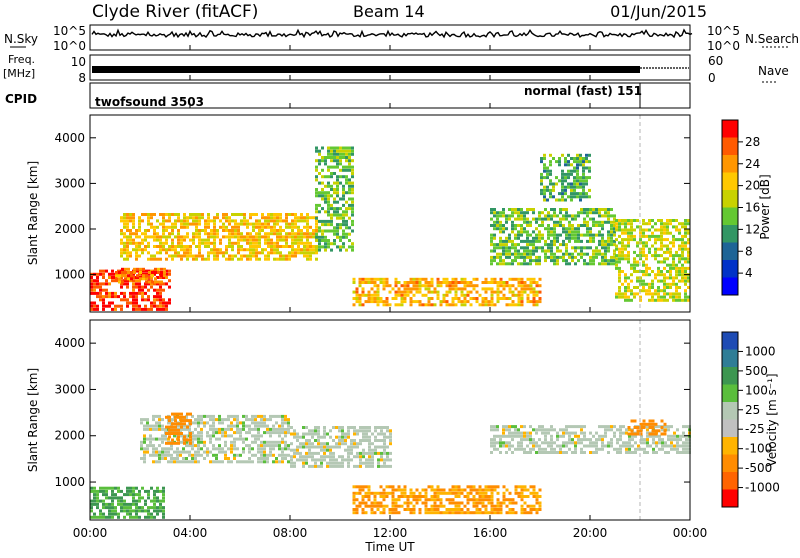  What do you see at coordinates (758, 449) in the screenshot?
I see `colorbar-tick-label: -100` at bounding box center [758, 449].